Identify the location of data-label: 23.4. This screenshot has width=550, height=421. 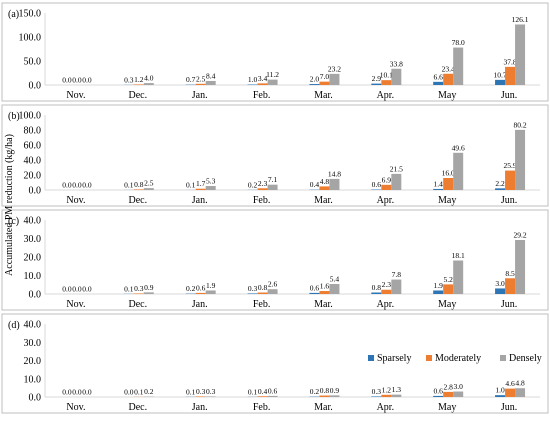
(448, 68).